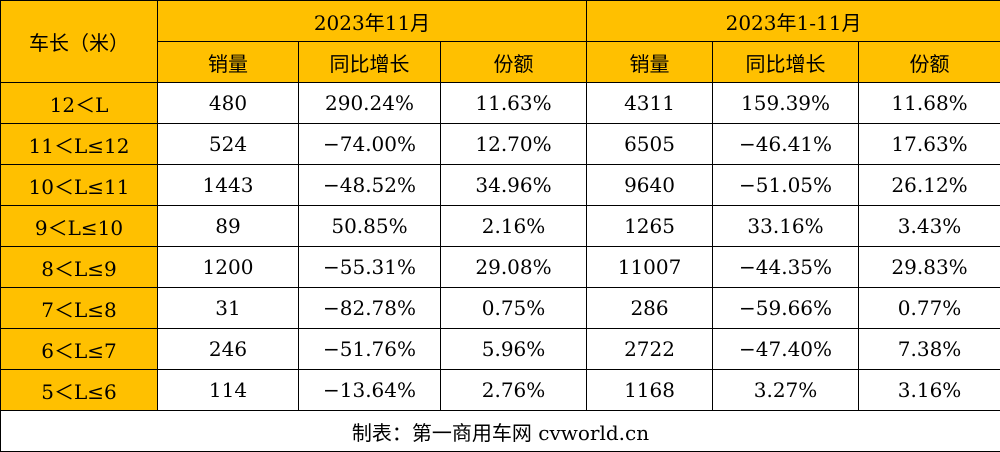  Describe the element at coordinates (650, 103) in the screenshot. I see `cell-ytd-sales: 4311` at that location.